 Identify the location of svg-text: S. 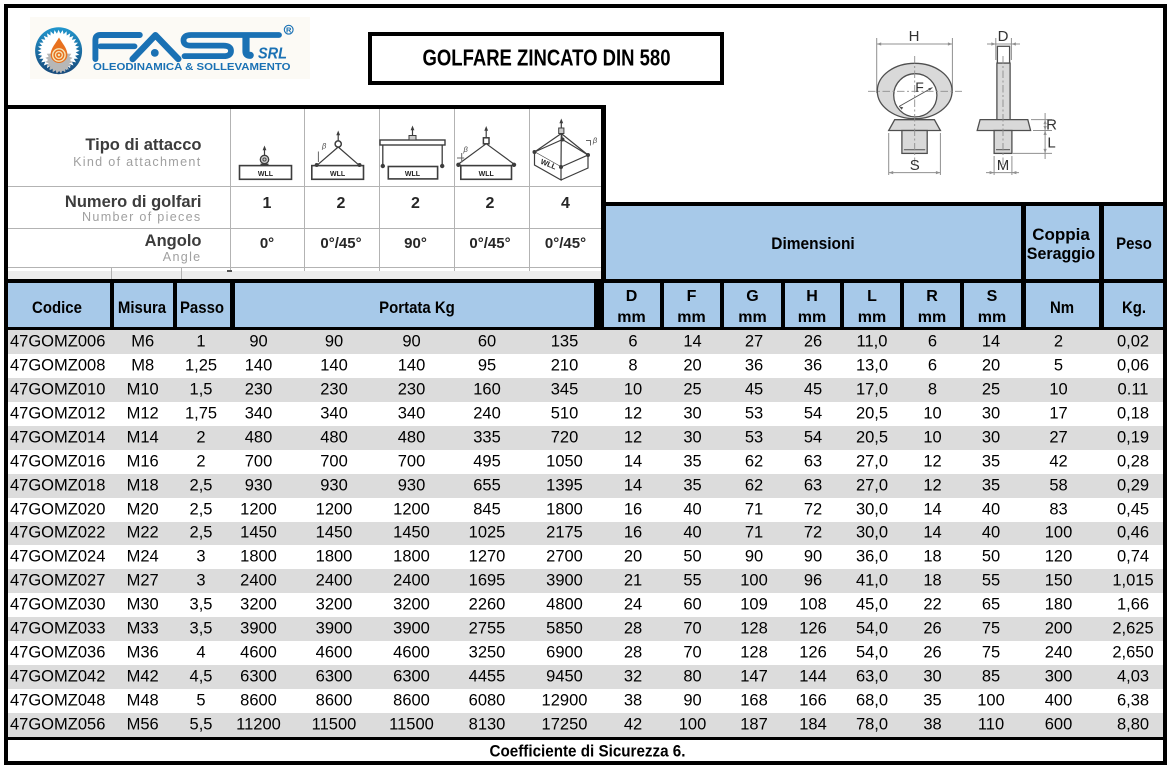
(915, 165).